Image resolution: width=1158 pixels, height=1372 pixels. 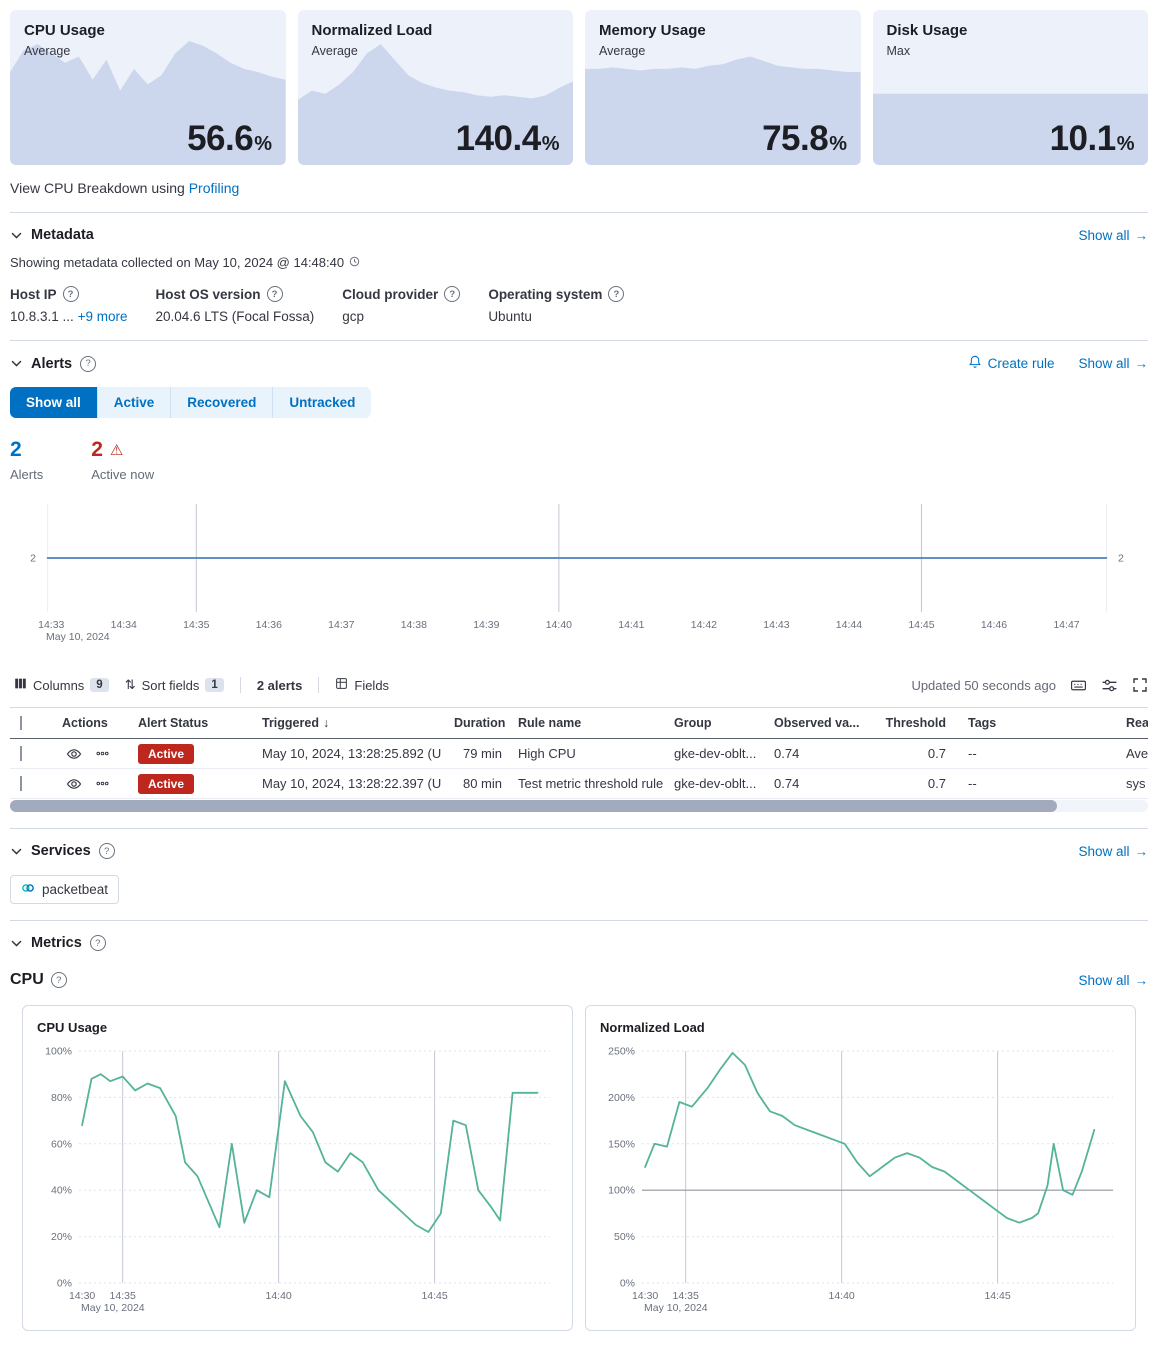 What do you see at coordinates (61, 685) in the screenshot?
I see `columns-button: Columns 9` at bounding box center [61, 685].